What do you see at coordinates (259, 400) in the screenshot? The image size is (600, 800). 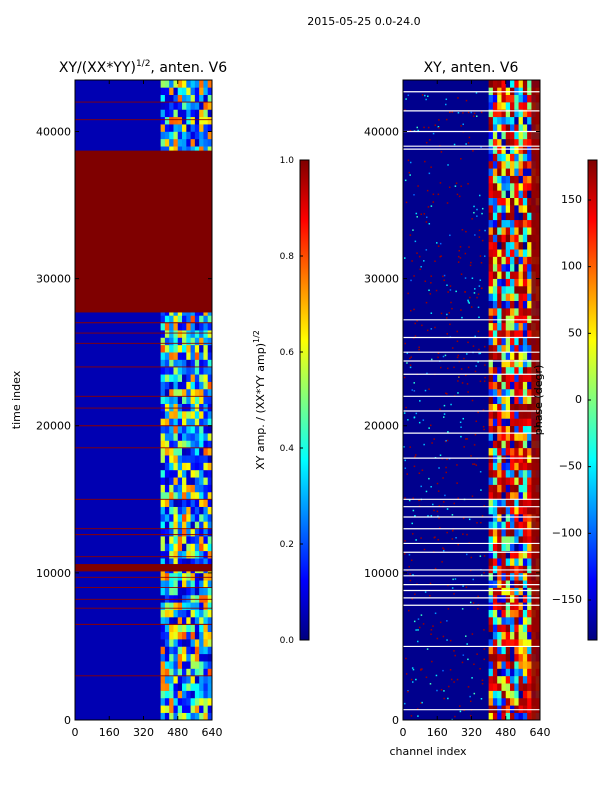 I see `left-colorbar-label: XY amp. / (XX*YY amp)1/2` at bounding box center [259, 400].